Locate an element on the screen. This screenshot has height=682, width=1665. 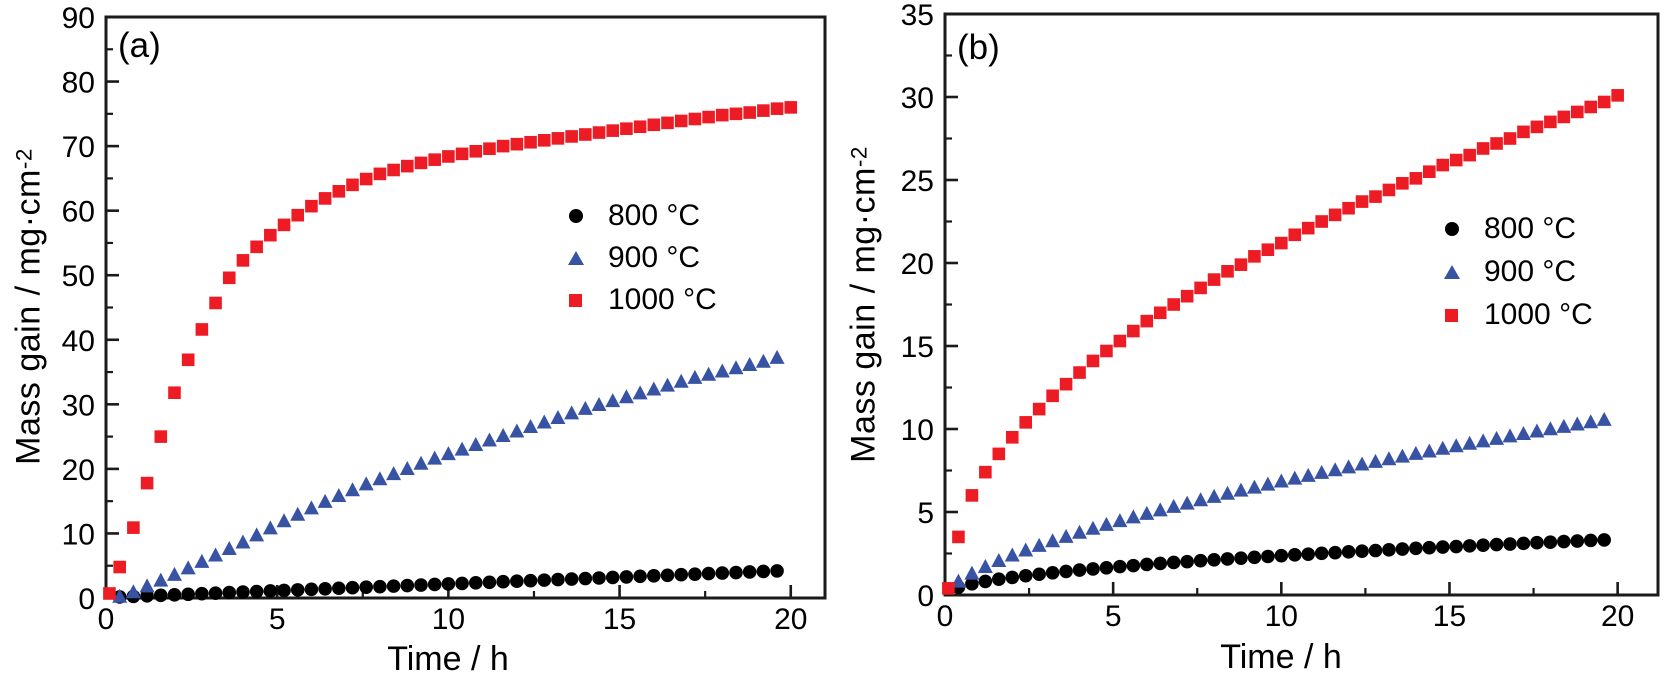
panel-b-legend: 800 °C 900 °C 1000 °C is located at coordinates (1518, 272).